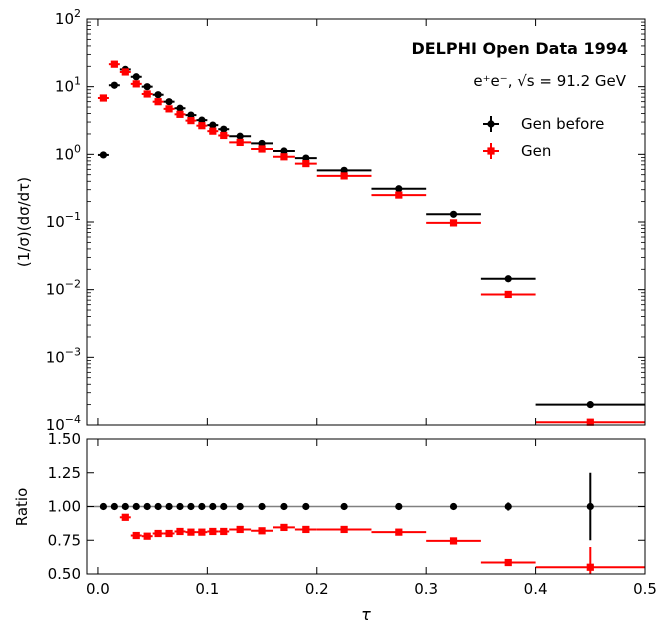  What do you see at coordinates (549, 81) in the screenshot?
I see `beam-energy-label: e⁺e⁻, √s = 91.2 GeV` at bounding box center [549, 81].